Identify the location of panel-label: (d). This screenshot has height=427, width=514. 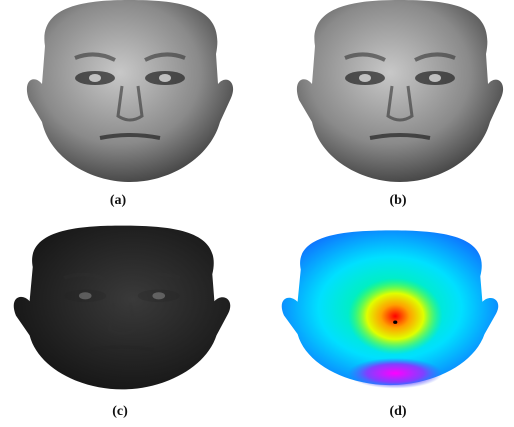
(397, 411).